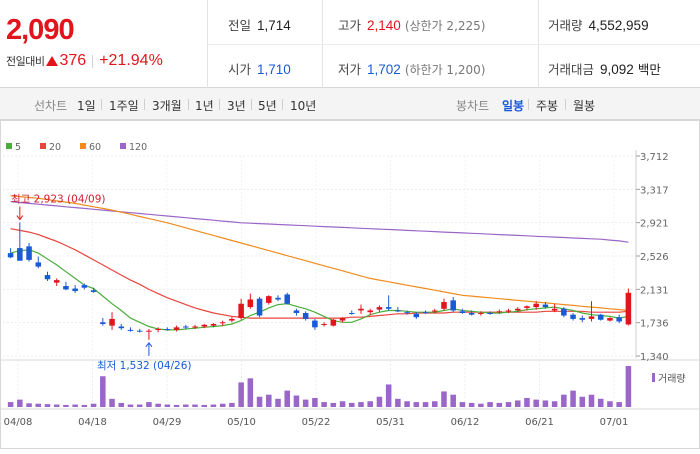  What do you see at coordinates (539, 422) in the screenshot?
I see `x-tick-label: 06/21` at bounding box center [539, 422].